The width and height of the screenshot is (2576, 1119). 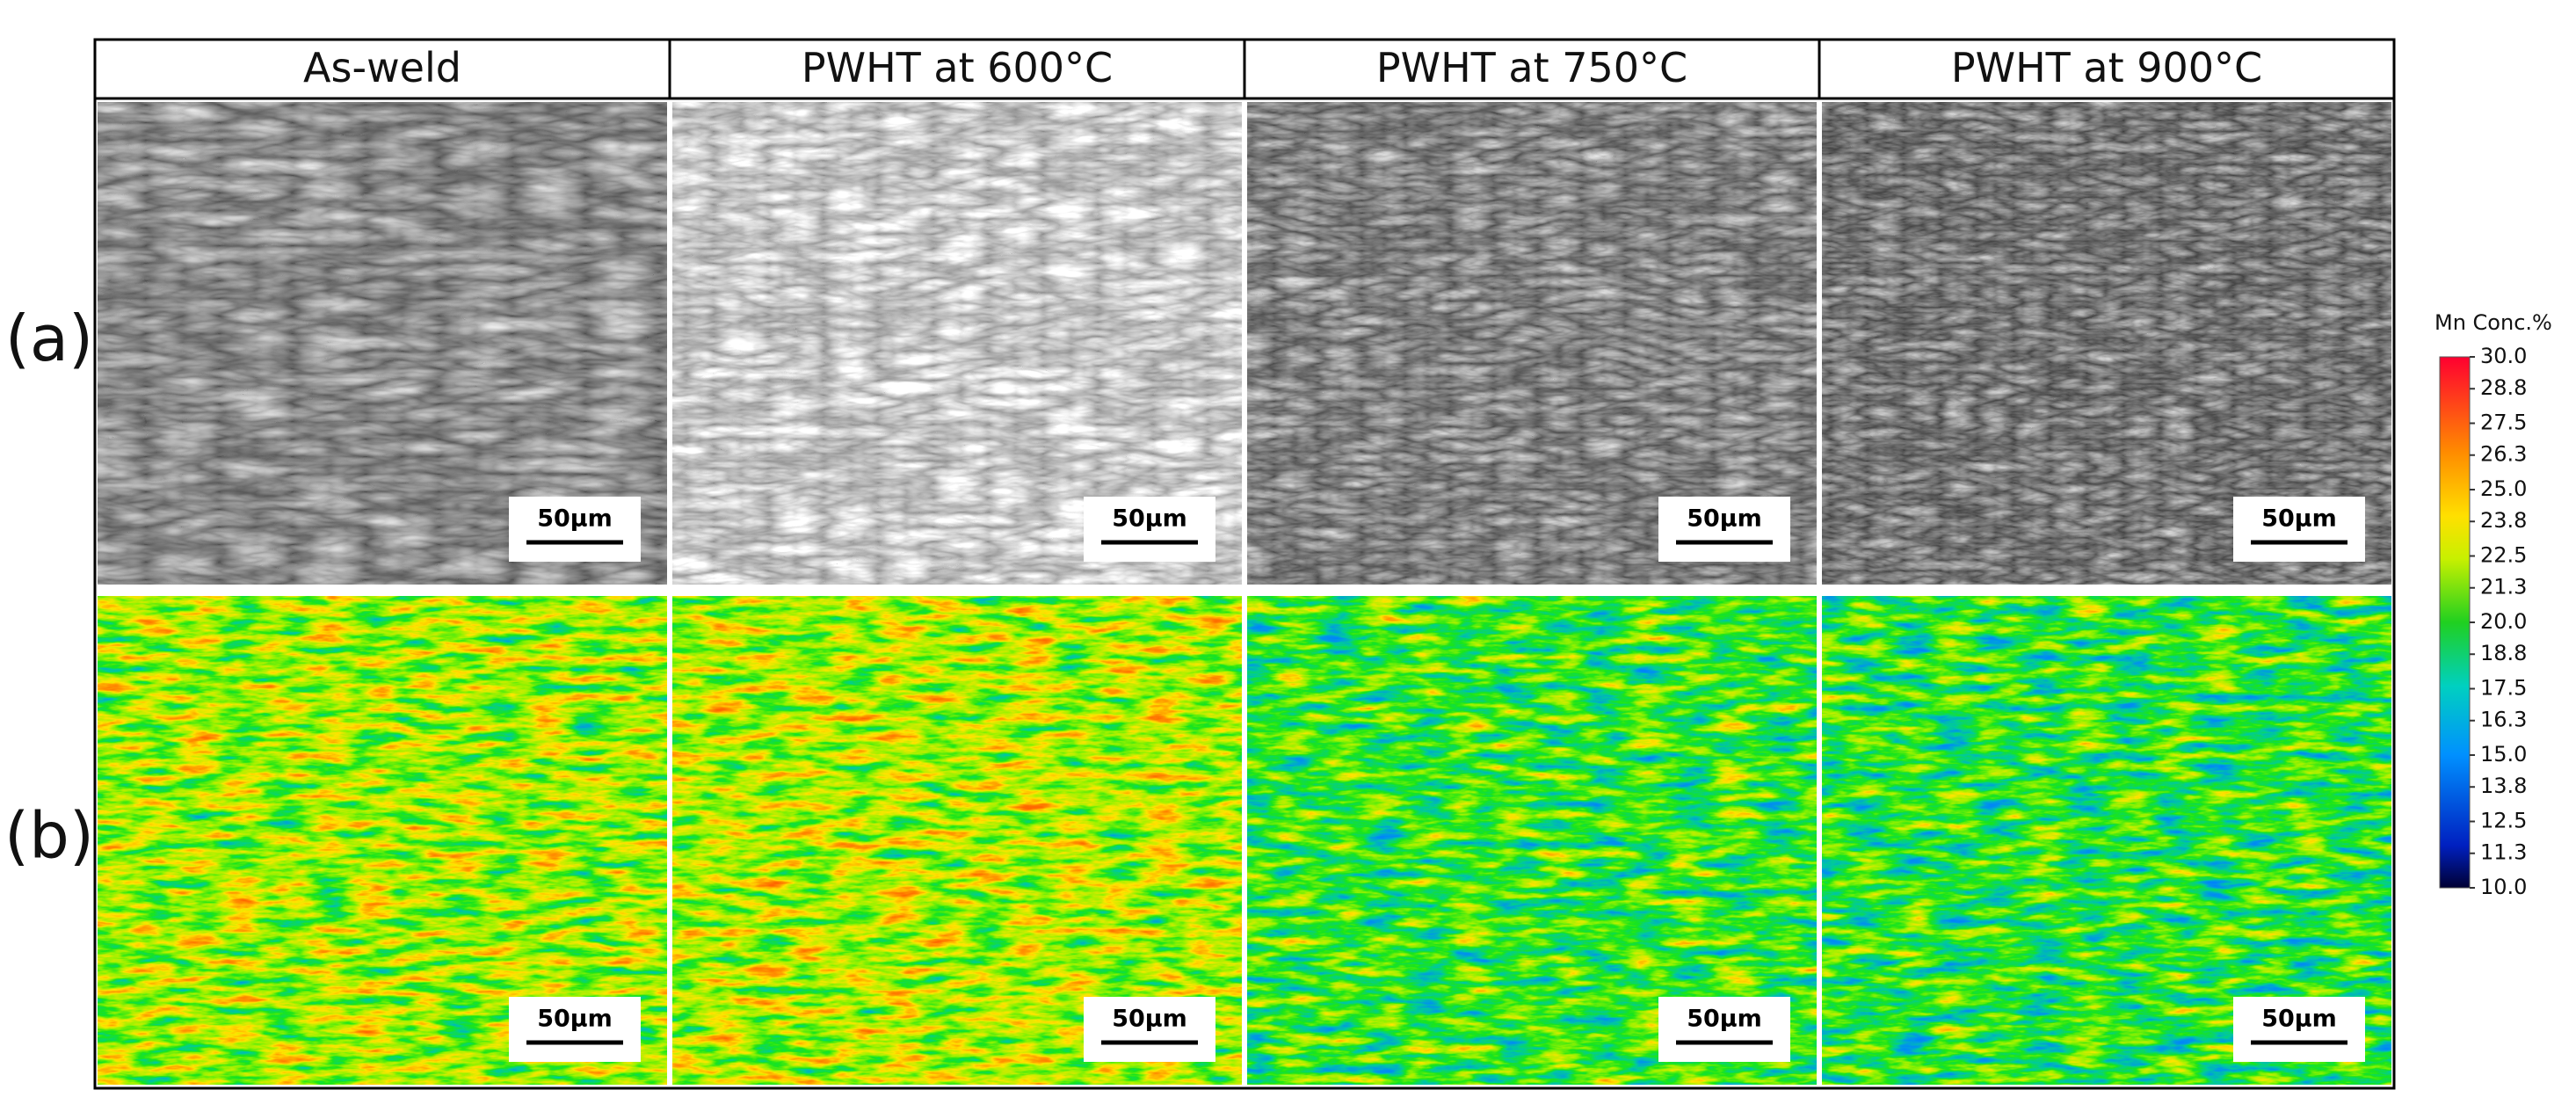 What do you see at coordinates (2503, 688) in the screenshot?
I see `colorbar-tick-label: 17.5` at bounding box center [2503, 688].